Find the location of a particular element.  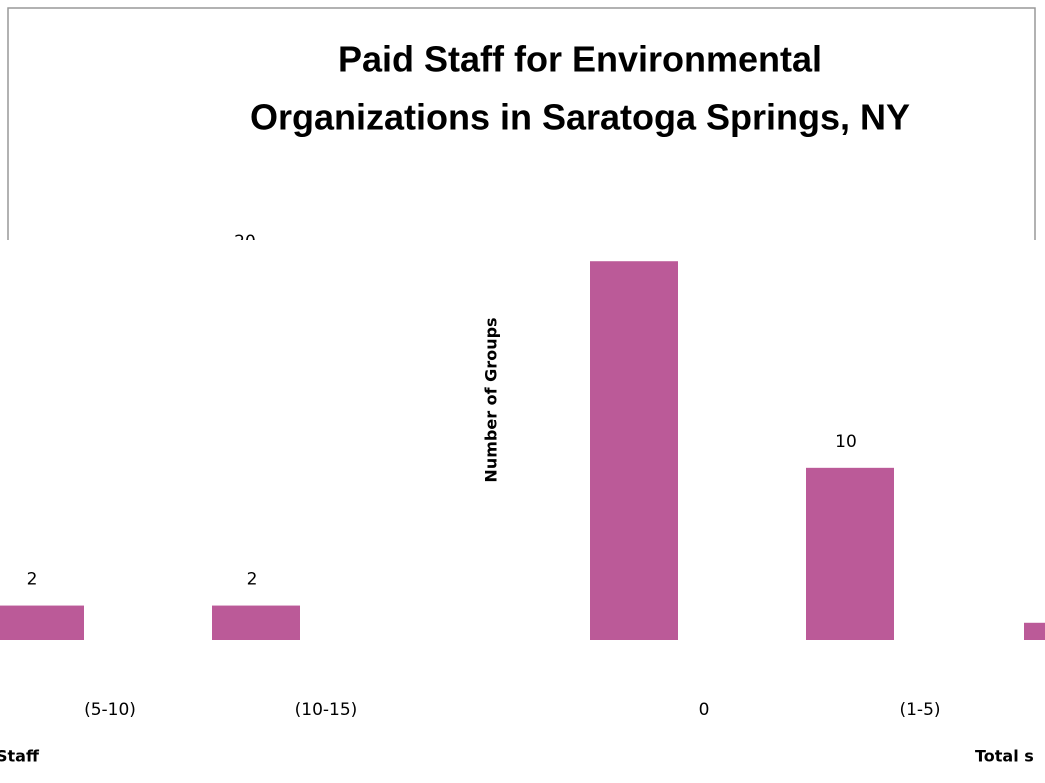

y-axis-label: Number of Groups is located at coordinates (491, 399).